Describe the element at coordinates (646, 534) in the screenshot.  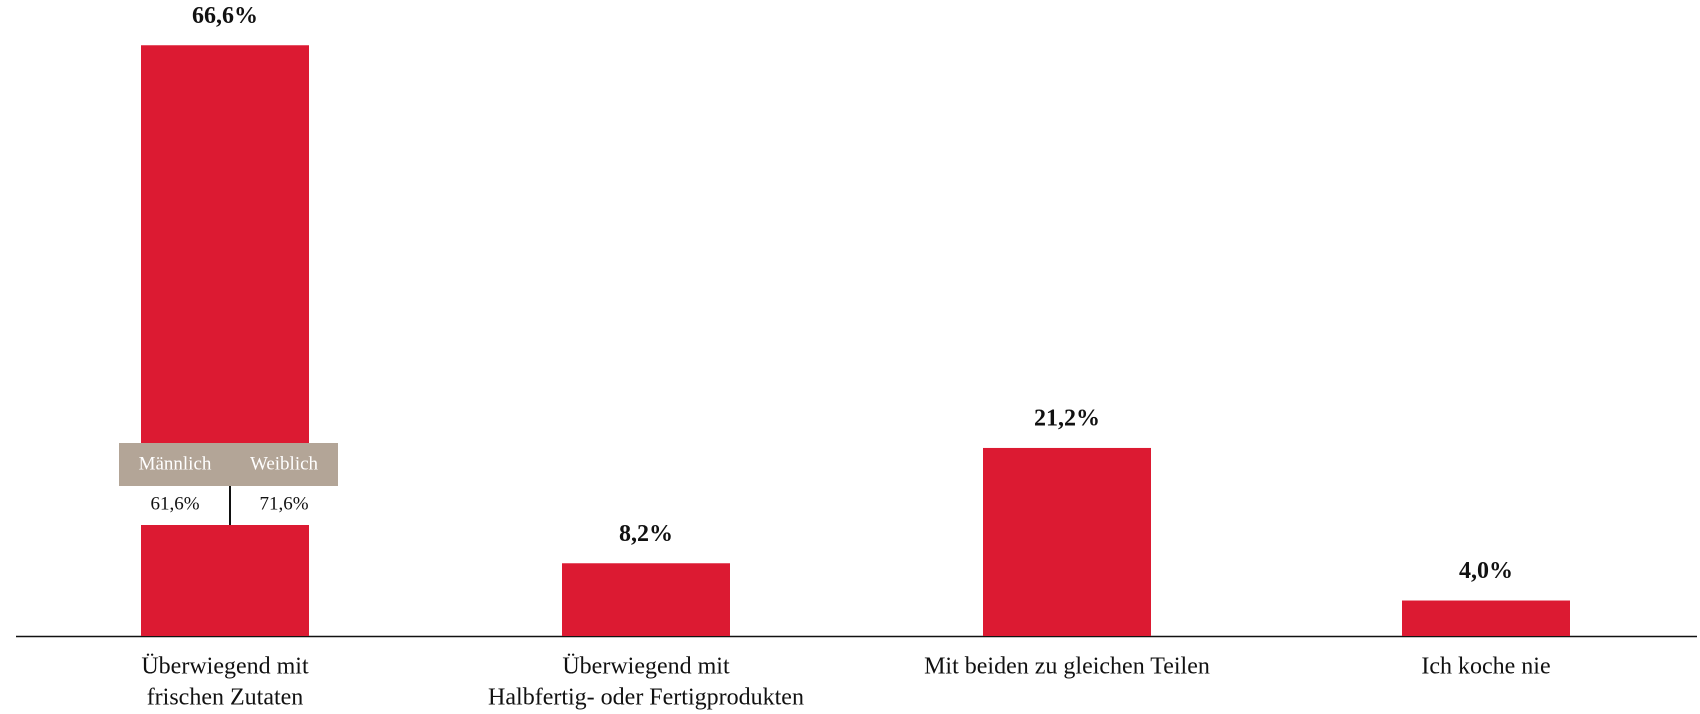
I see `value-label: 8,2%` at that location.